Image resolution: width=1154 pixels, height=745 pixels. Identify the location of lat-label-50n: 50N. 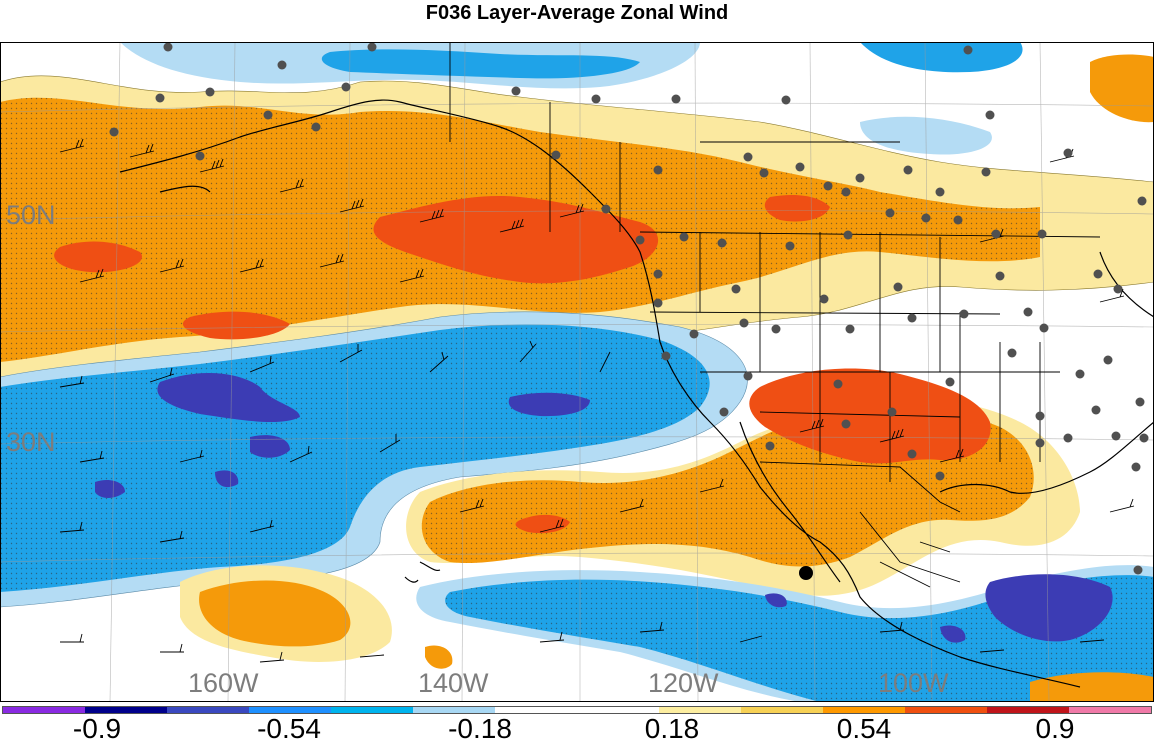
(31, 215).